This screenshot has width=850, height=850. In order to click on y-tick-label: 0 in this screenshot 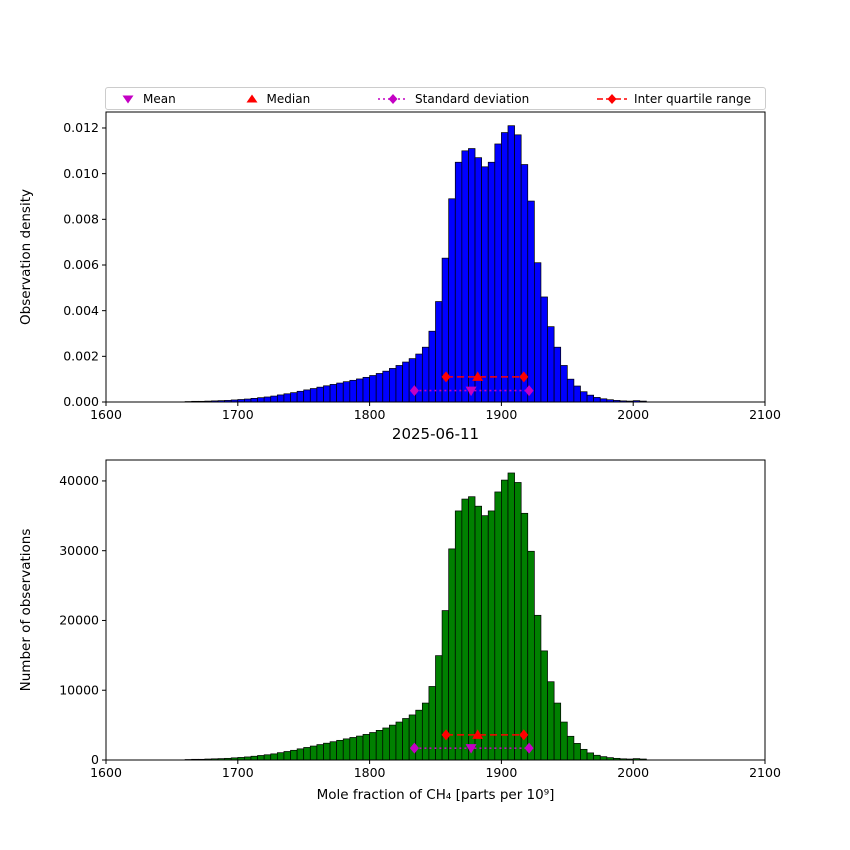, I will do `click(95, 759)`.